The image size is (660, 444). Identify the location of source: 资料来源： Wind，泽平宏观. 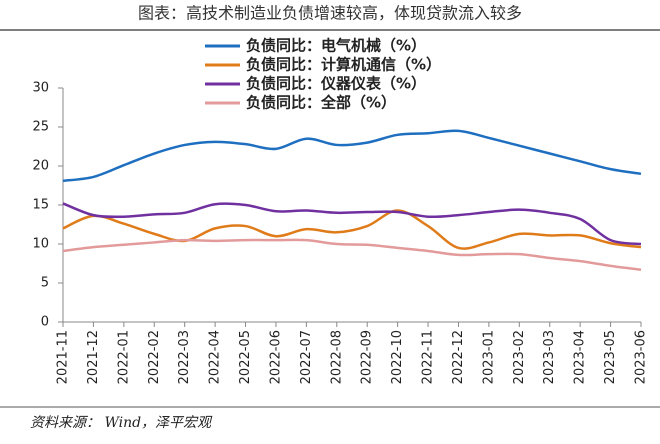
(121, 423).